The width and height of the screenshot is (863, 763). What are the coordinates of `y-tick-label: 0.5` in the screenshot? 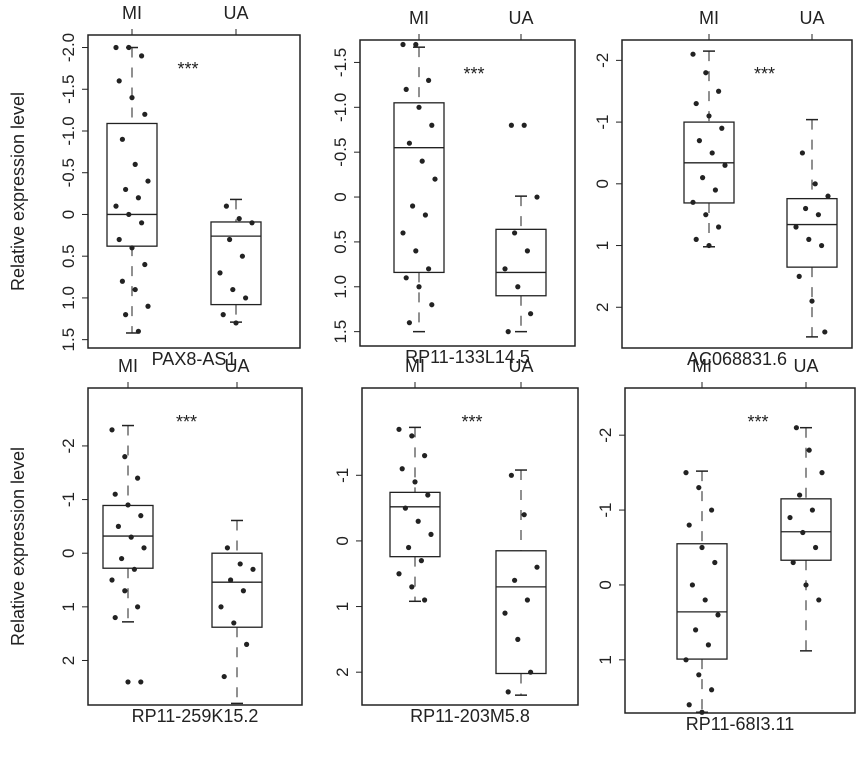 It's located at (68, 256).